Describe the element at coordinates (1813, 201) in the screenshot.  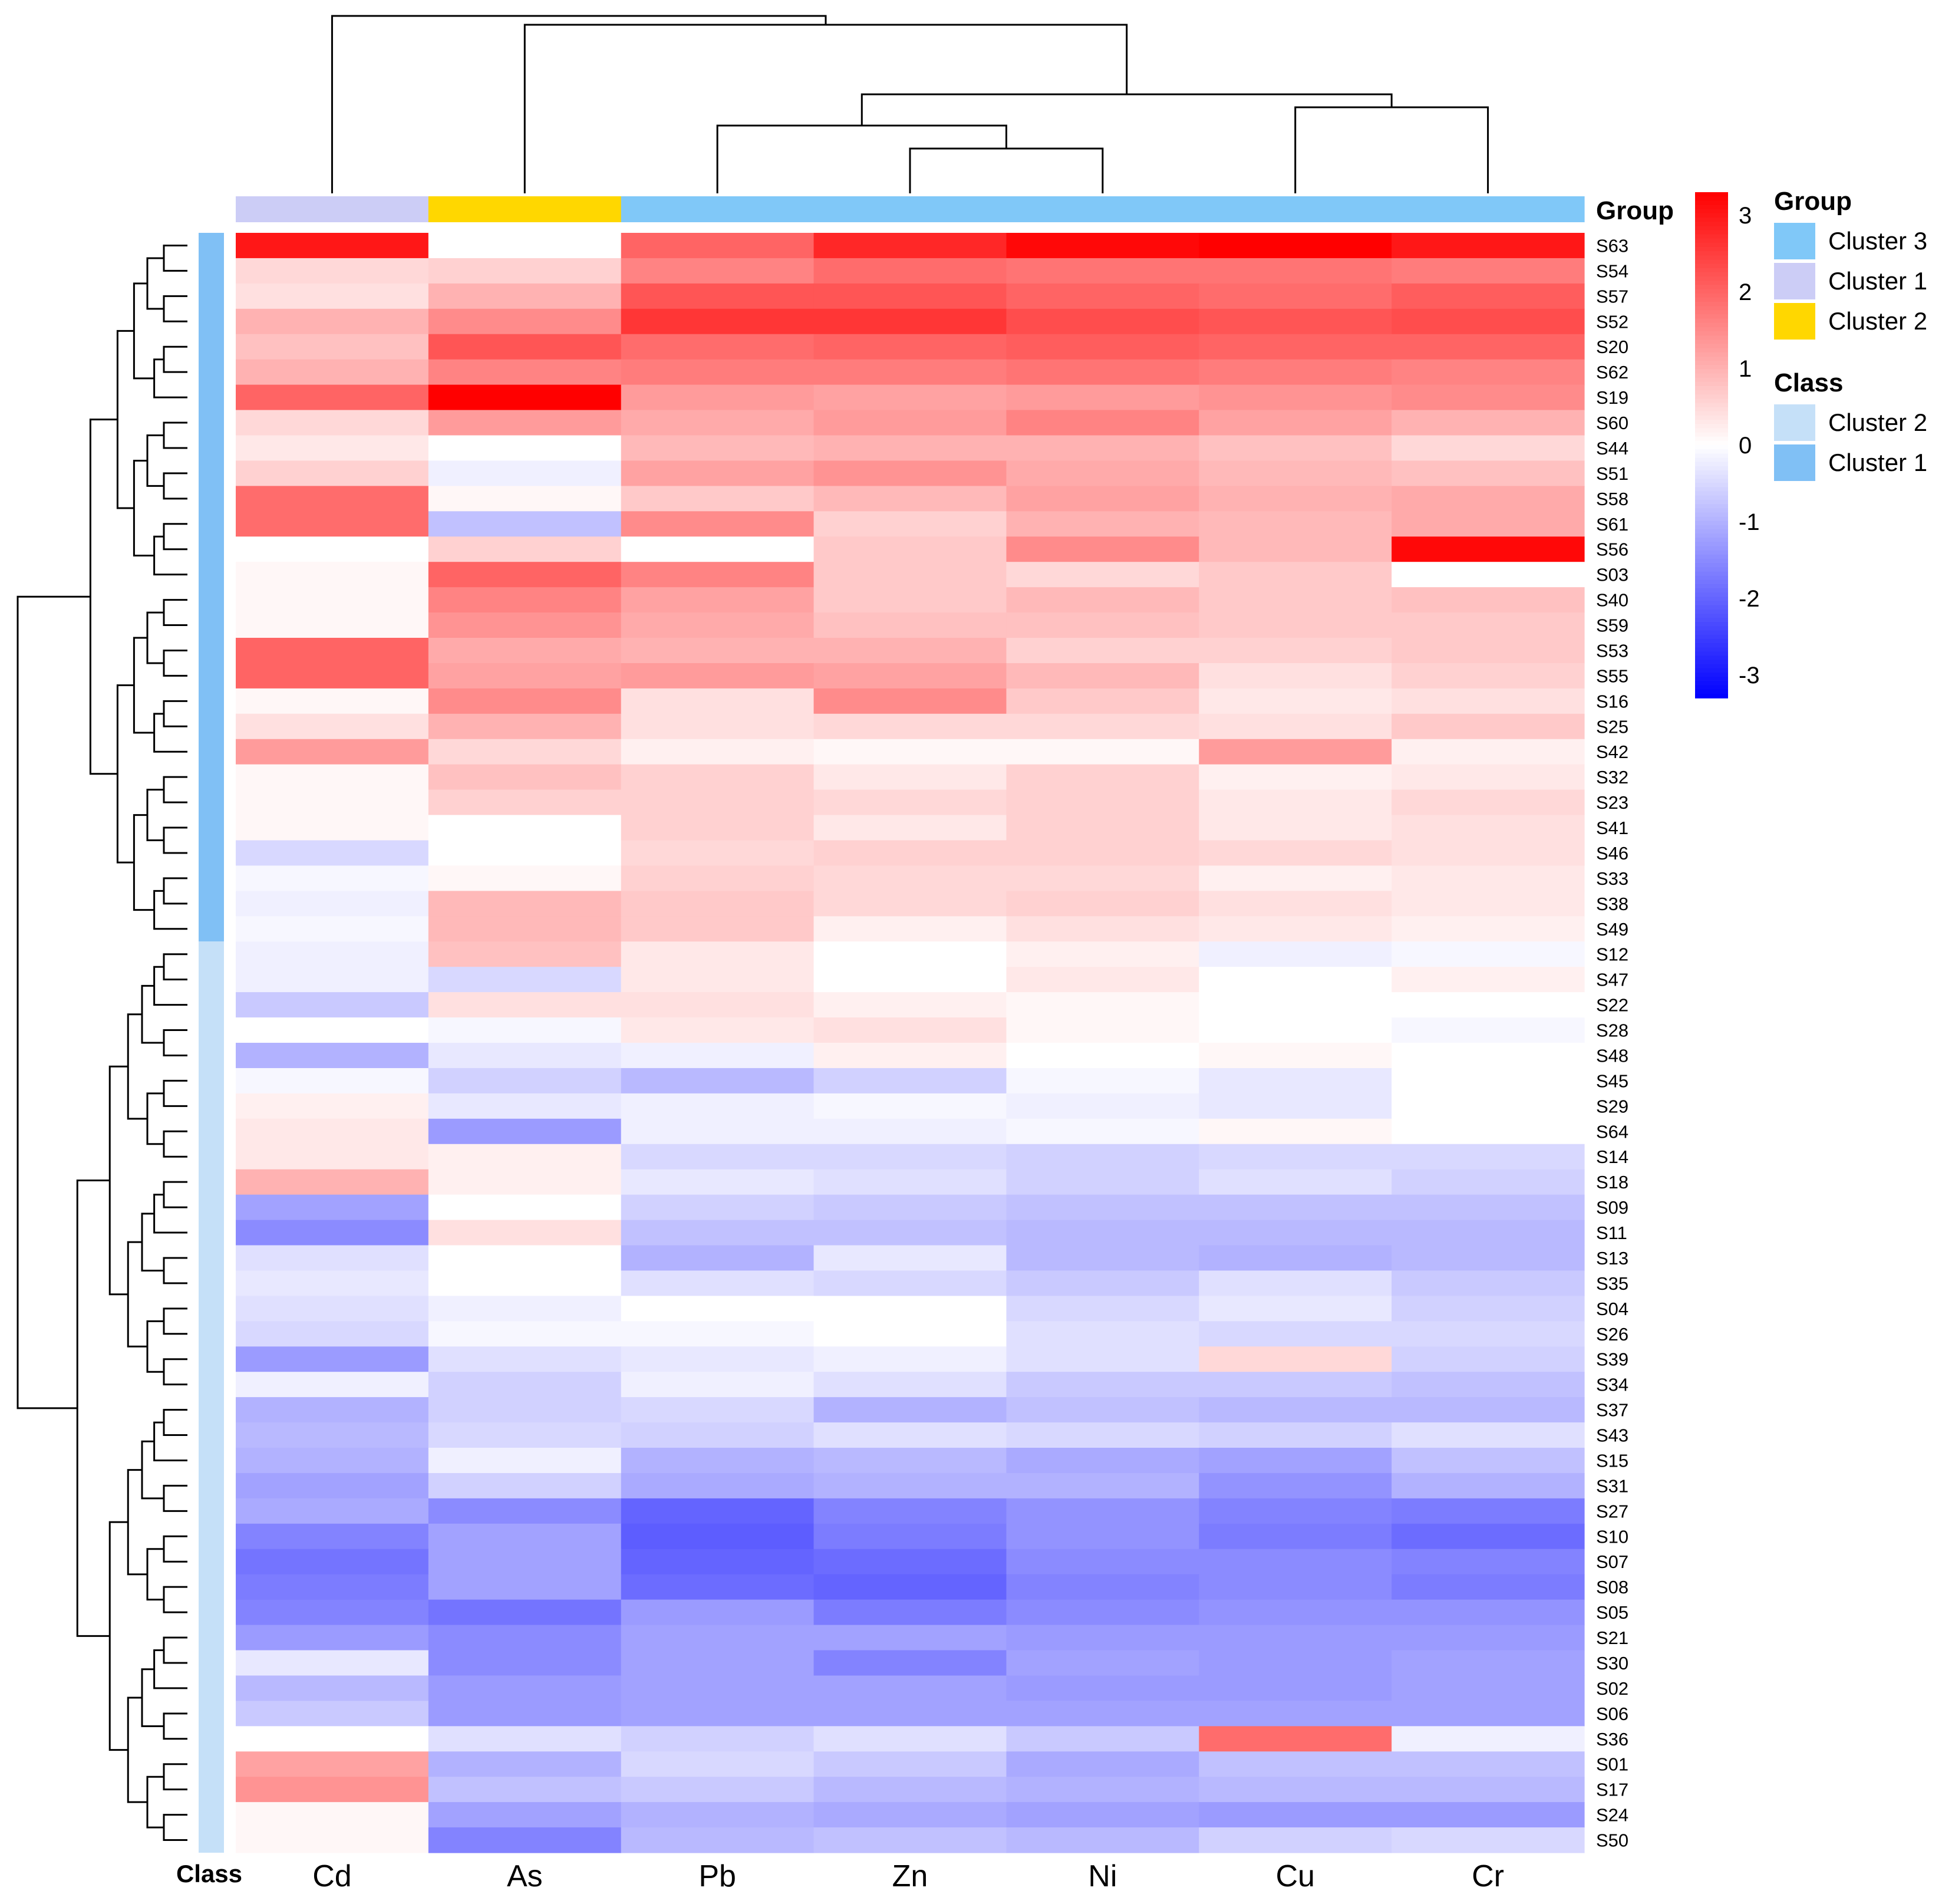
I see `legend-group-title: Group` at that location.